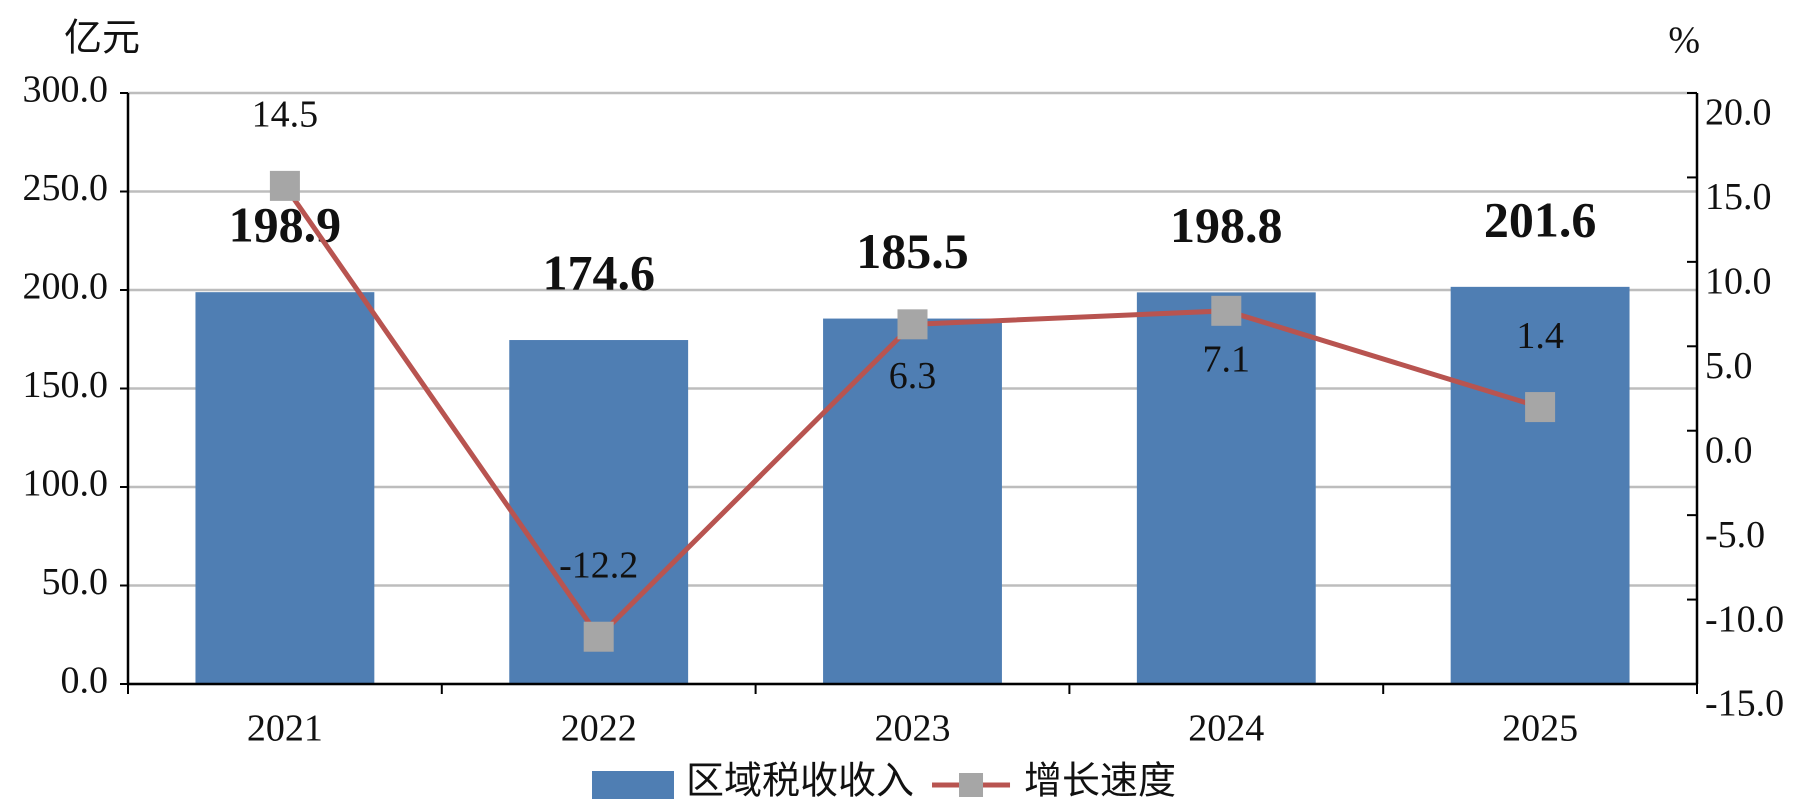  What do you see at coordinates (285, 115) in the screenshot?
I see `line-value-label: 14.5` at bounding box center [285, 115].